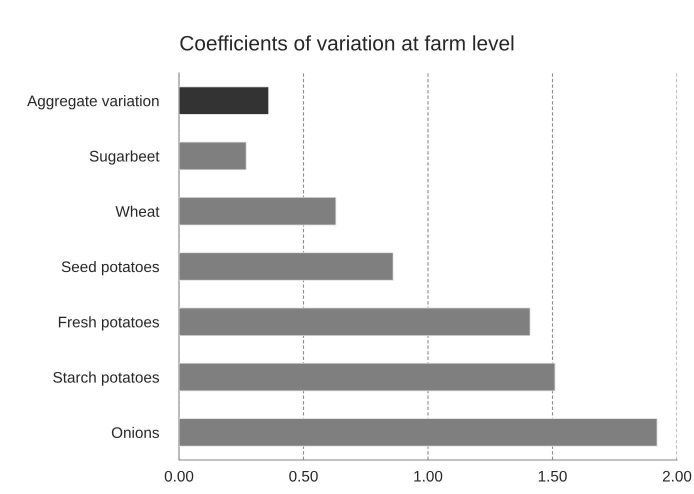  I want to click on chart-title: Coefficients of variation at farm level, so click(347, 43).